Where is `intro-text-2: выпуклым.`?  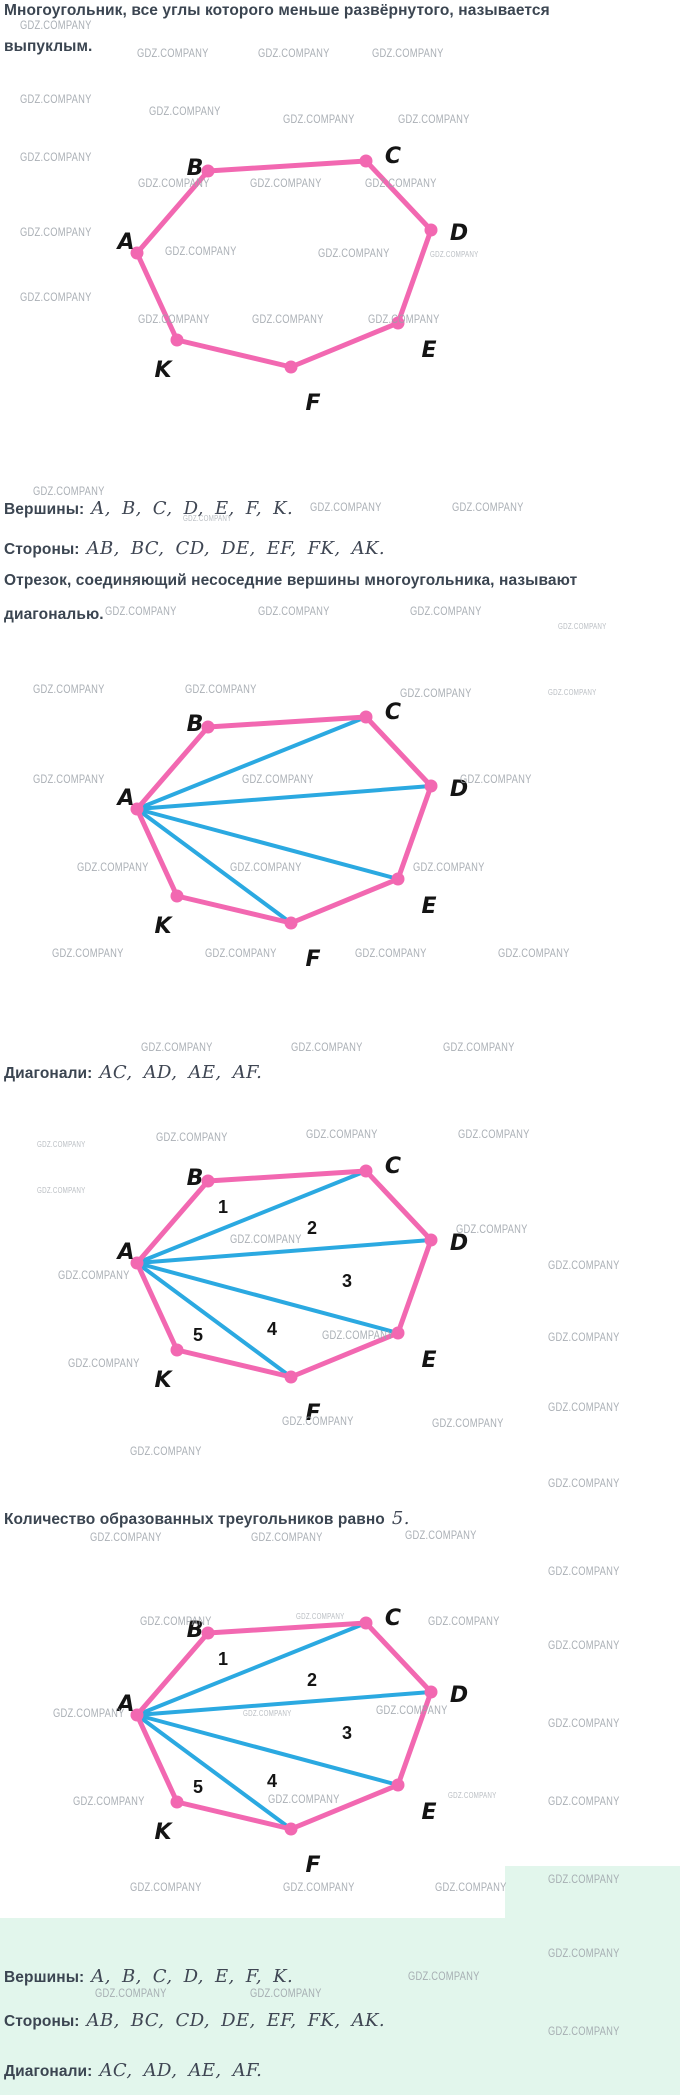
intro-text-2: выпуклым. is located at coordinates (48, 46).